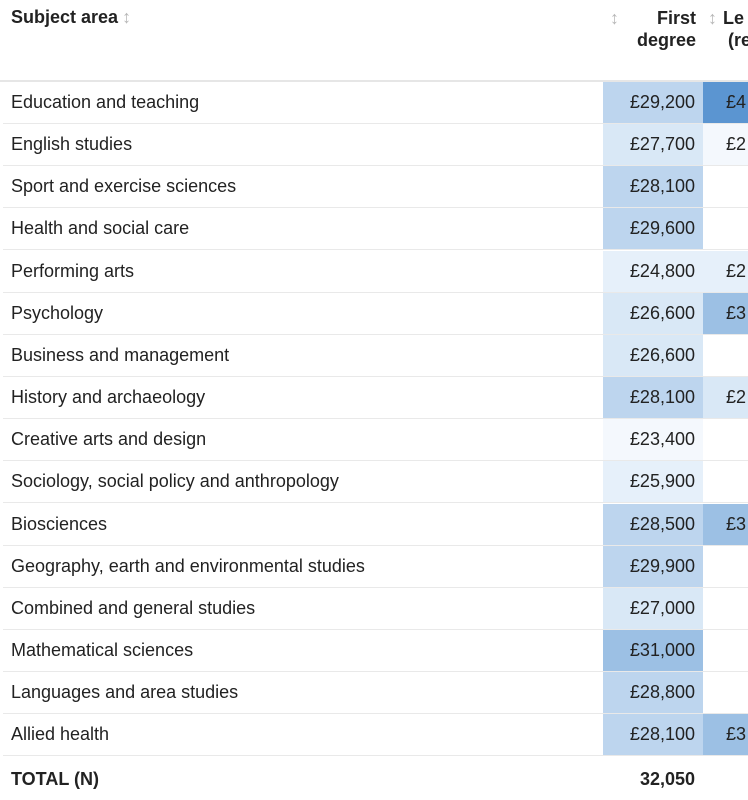 The width and height of the screenshot is (748, 800). What do you see at coordinates (124, 186) in the screenshot?
I see `subject-cell: Sport and exercise sciences` at bounding box center [124, 186].